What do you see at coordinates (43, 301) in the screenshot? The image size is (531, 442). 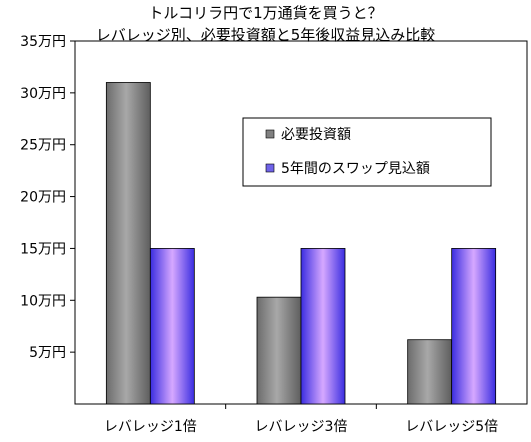 I see `y-tick-label: 10万円` at bounding box center [43, 301].